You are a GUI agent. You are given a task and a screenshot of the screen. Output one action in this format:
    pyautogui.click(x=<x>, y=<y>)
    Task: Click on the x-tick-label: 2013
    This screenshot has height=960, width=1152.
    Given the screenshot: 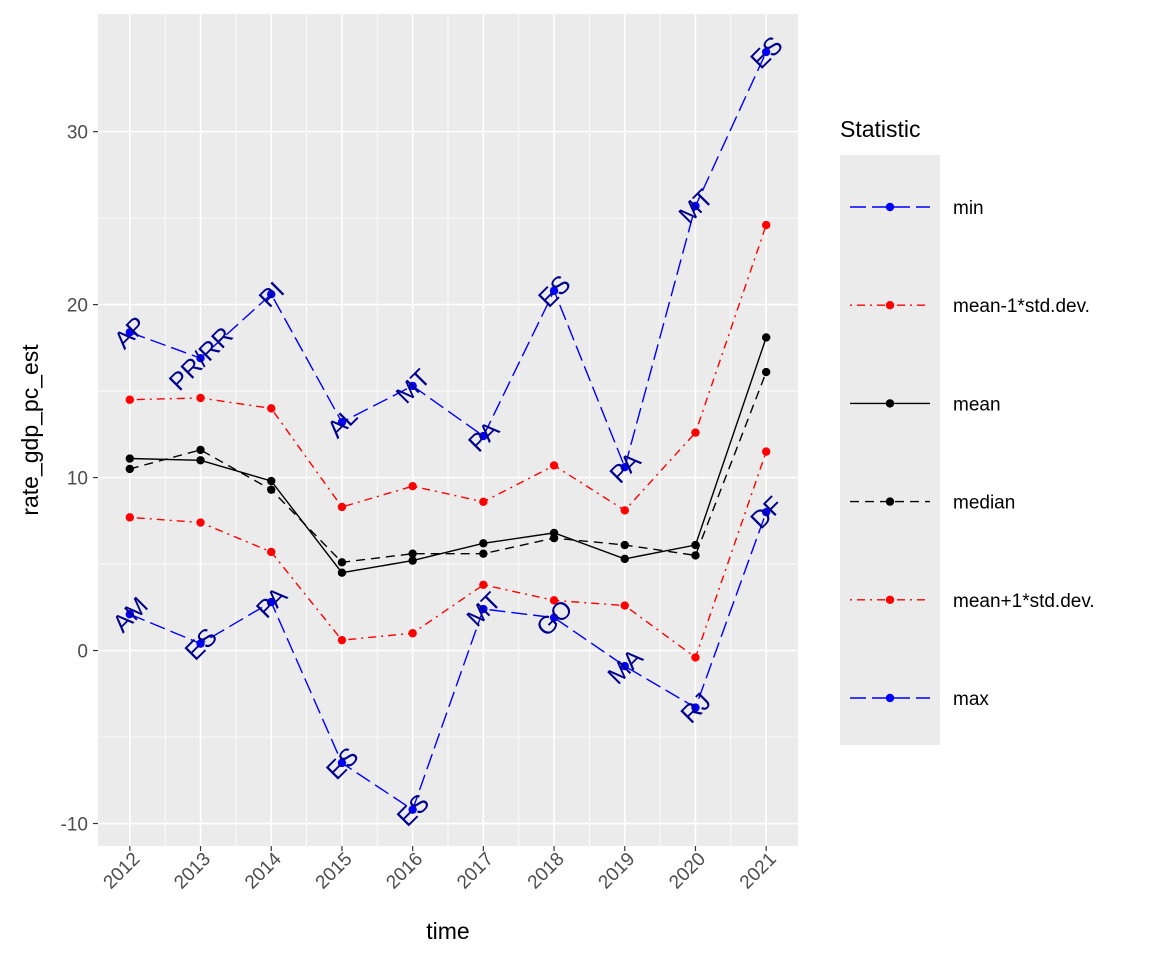 What is the action you would take?
    pyautogui.click(x=192, y=871)
    